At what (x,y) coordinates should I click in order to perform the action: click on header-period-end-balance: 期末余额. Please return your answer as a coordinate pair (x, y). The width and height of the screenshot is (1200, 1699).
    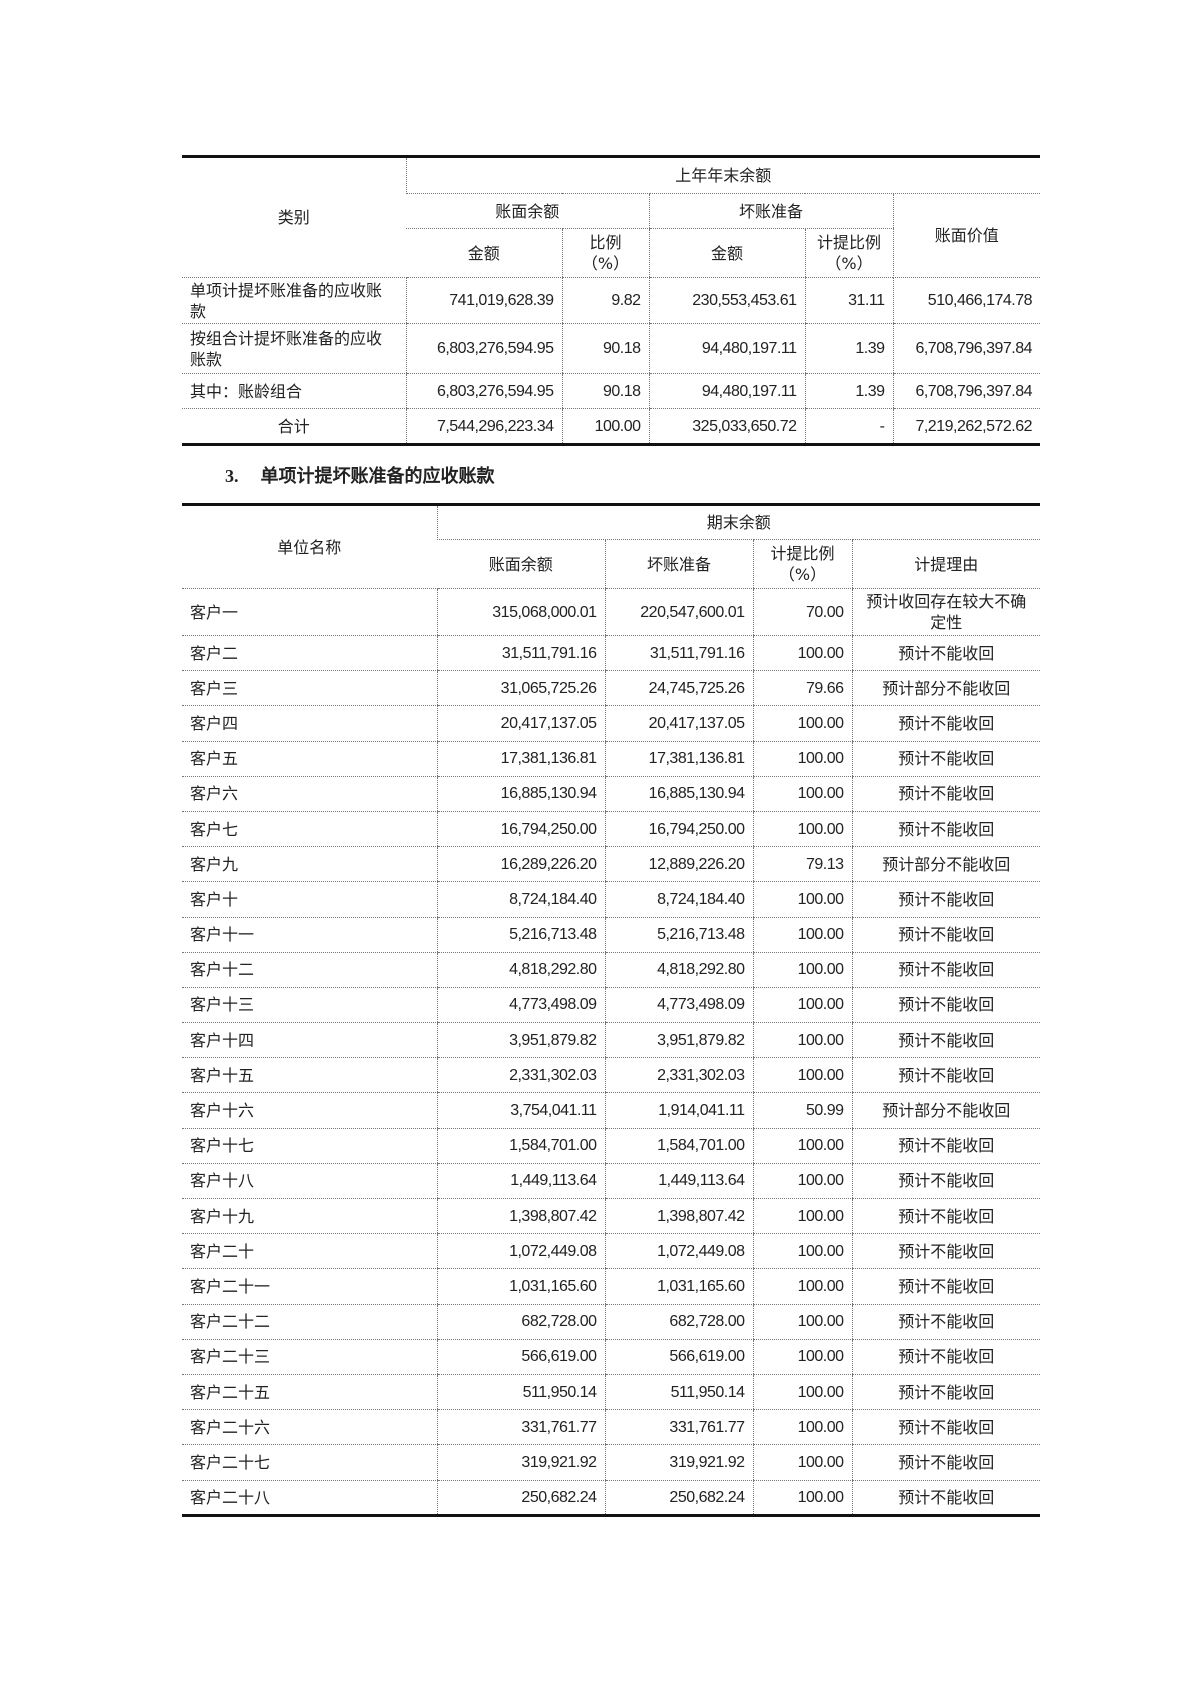
    Looking at the image, I should click on (738, 522).